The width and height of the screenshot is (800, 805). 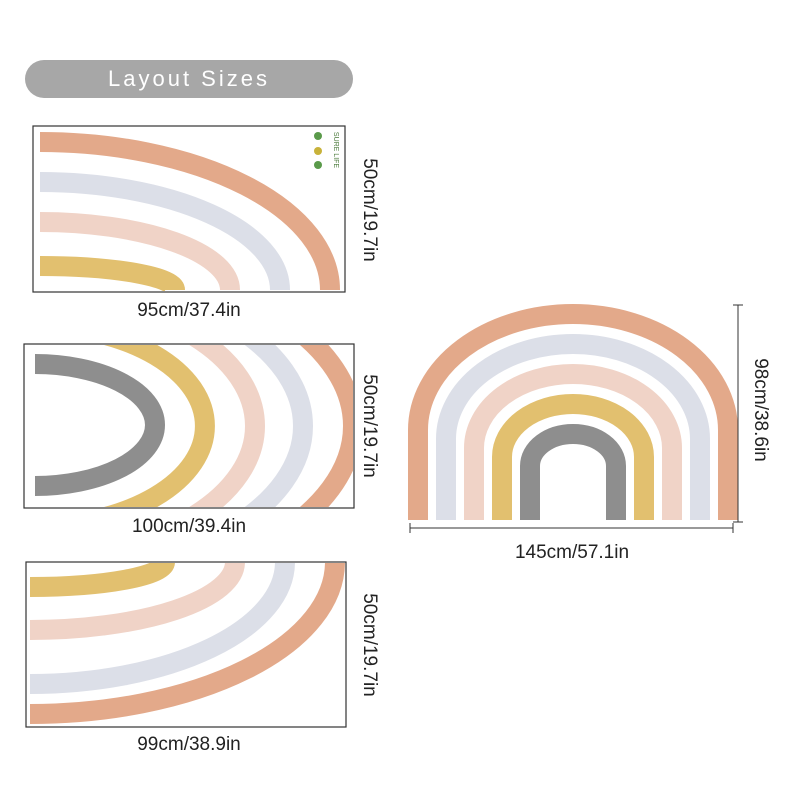 I want to click on width-label: 95cm/37.4in, so click(x=189, y=310).